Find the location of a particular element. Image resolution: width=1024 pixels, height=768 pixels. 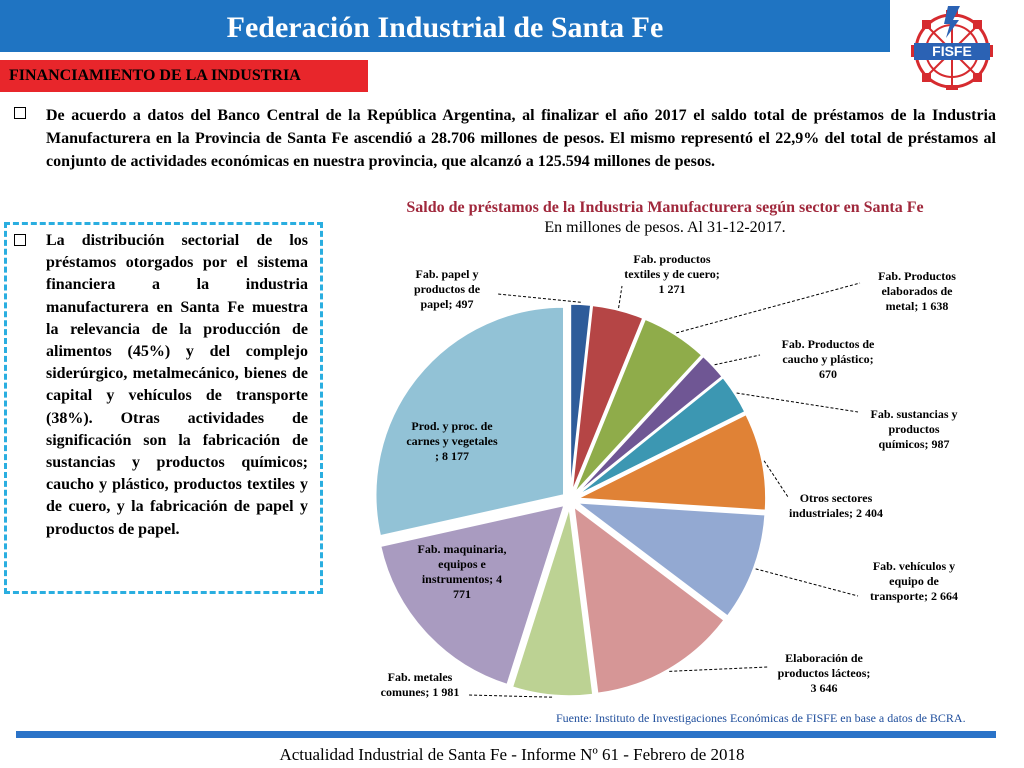

header-bar is located at coordinates (445, 26).